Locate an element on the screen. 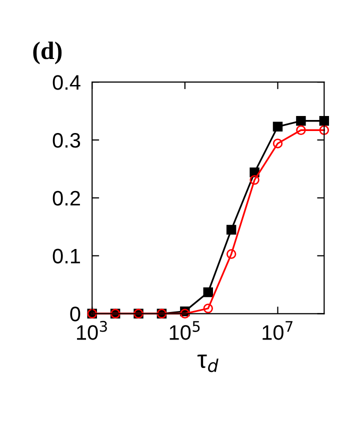 This screenshot has width=357, height=421. y-tick-label: 0.4 is located at coordinates (66, 82).